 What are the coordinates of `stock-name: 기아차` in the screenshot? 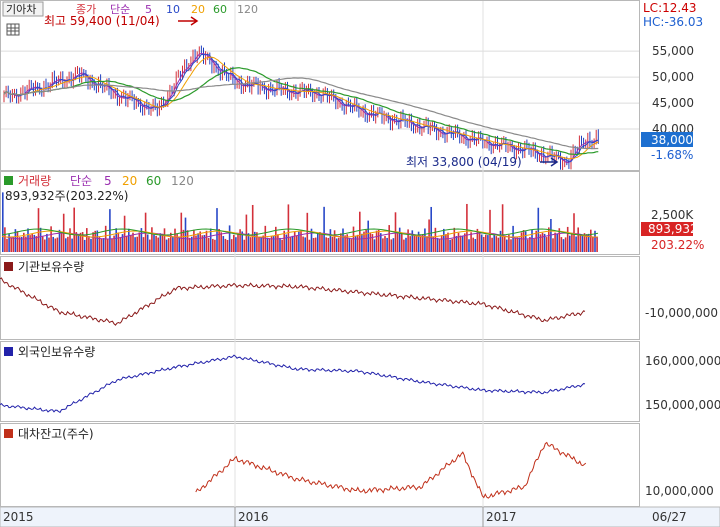 It's located at (21, 9).